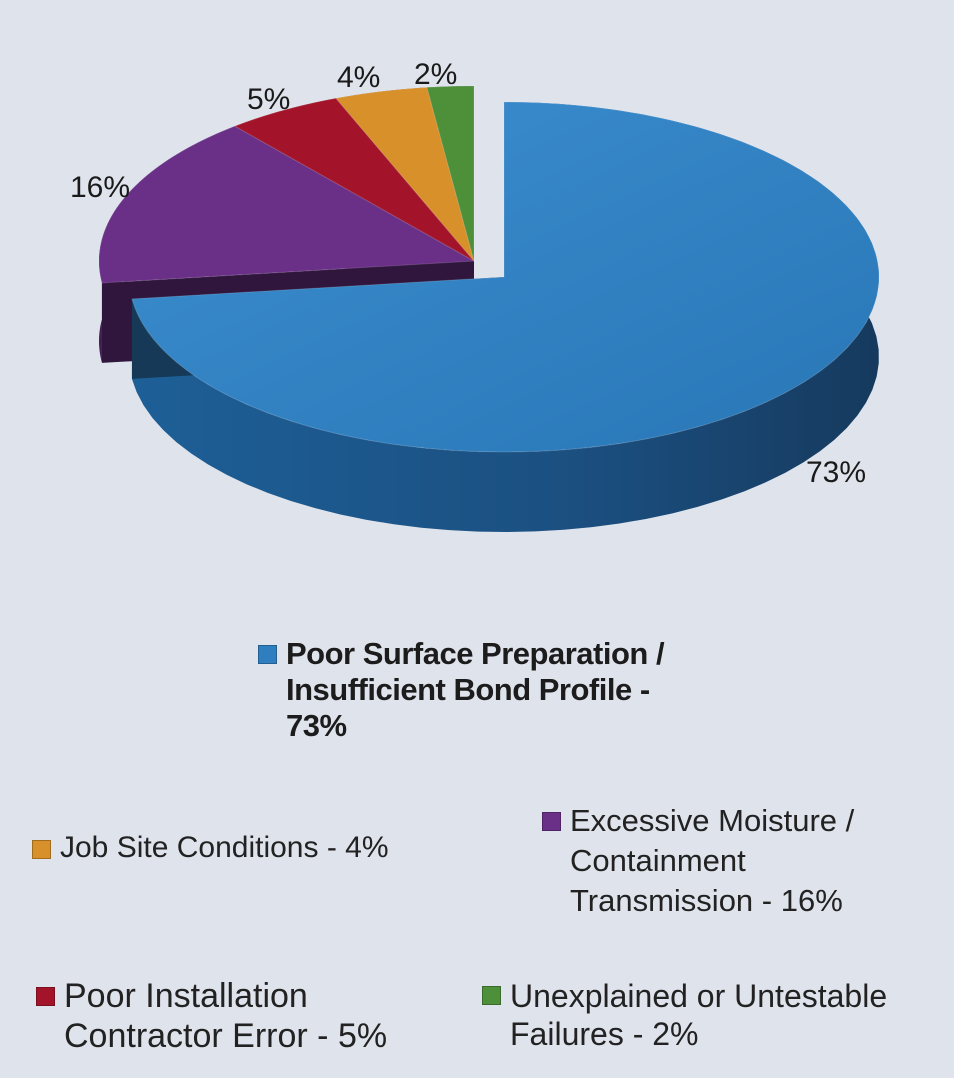 This screenshot has height=1078, width=954. Describe the element at coordinates (435, 74) in the screenshot. I see `pct-label-unexplained: 2%` at that location.